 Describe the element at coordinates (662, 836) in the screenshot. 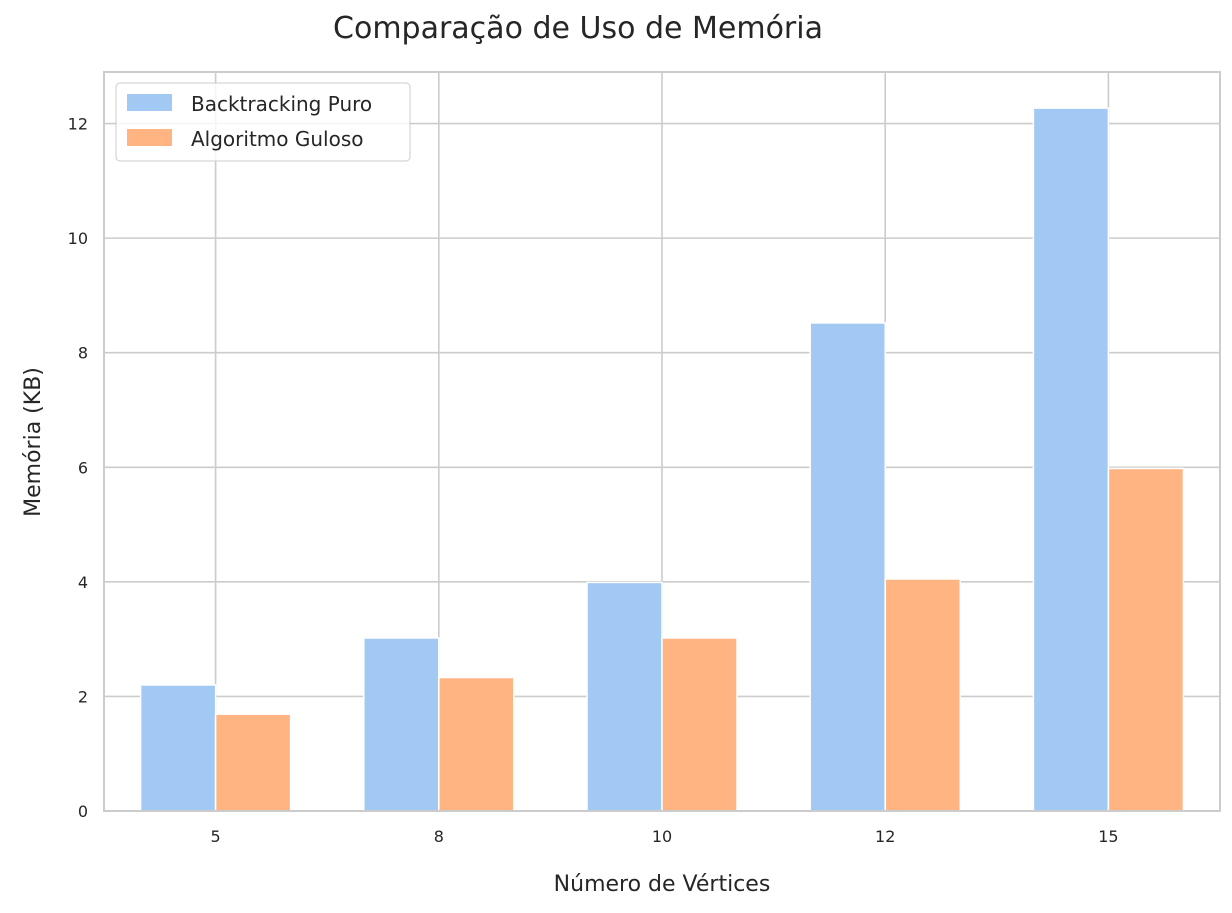

I see `x-tick-label: 10` at that location.